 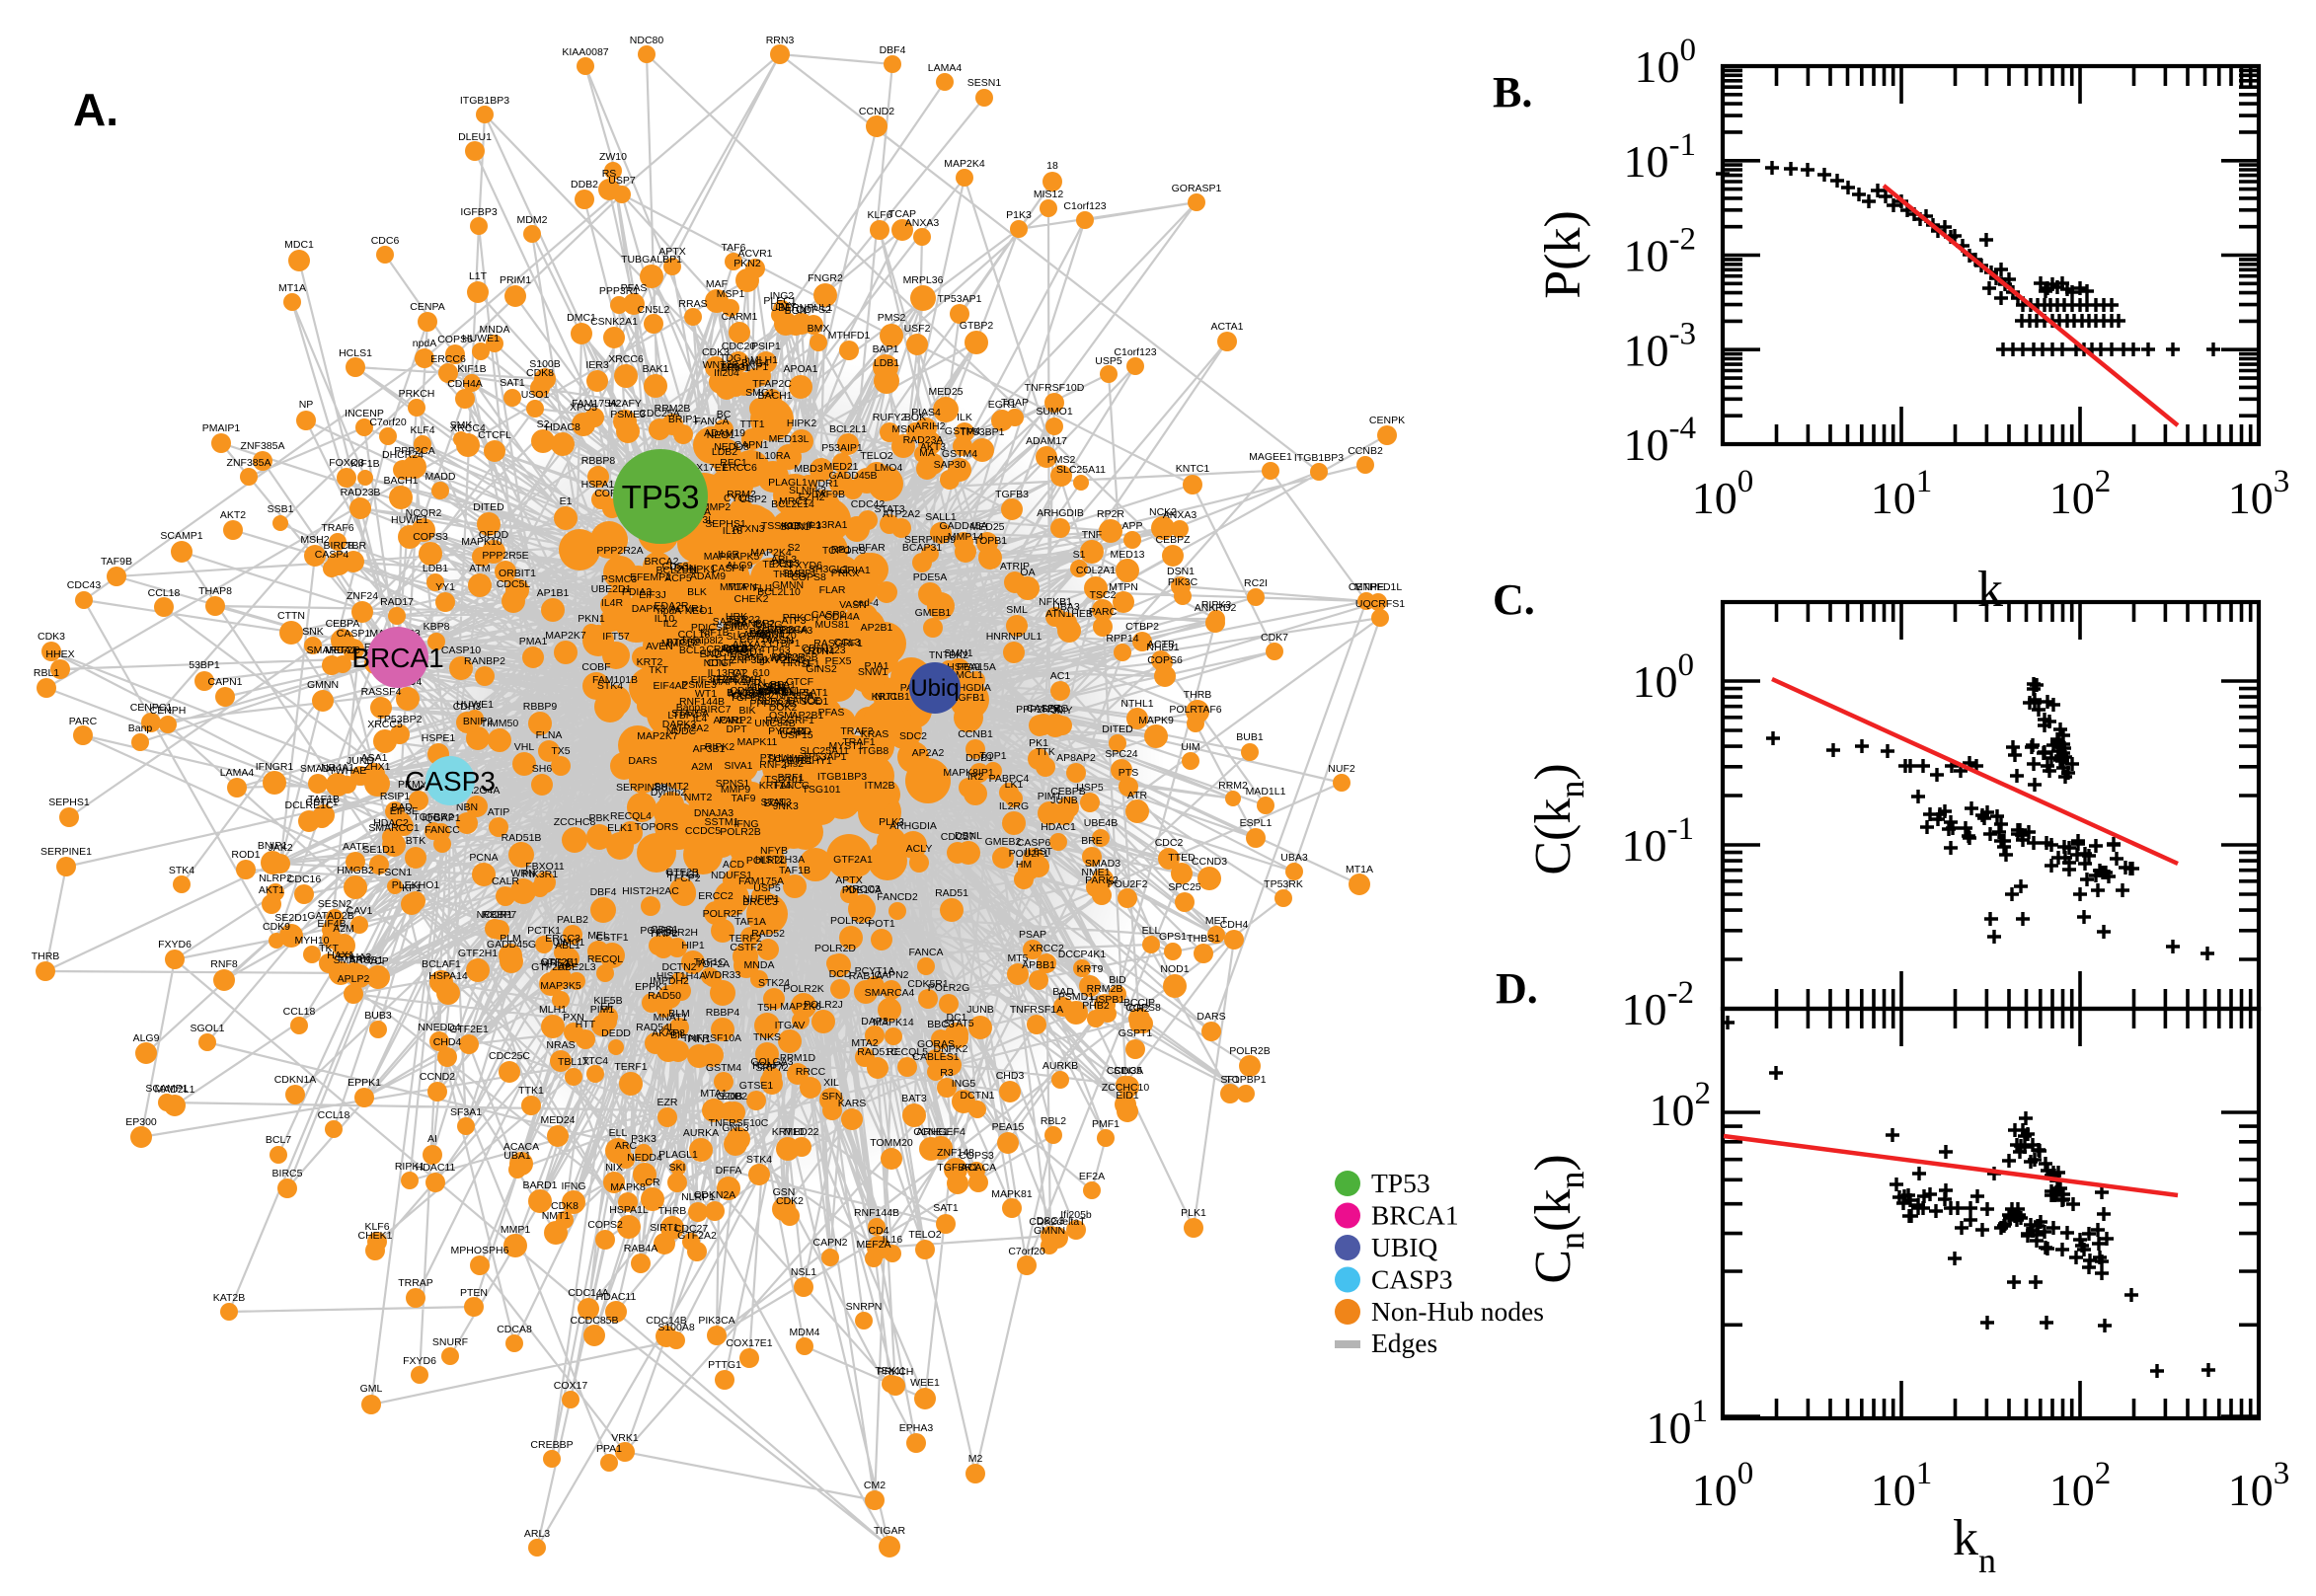 I want to click on svg-text: SMARCA2, so click(x=332, y=650).